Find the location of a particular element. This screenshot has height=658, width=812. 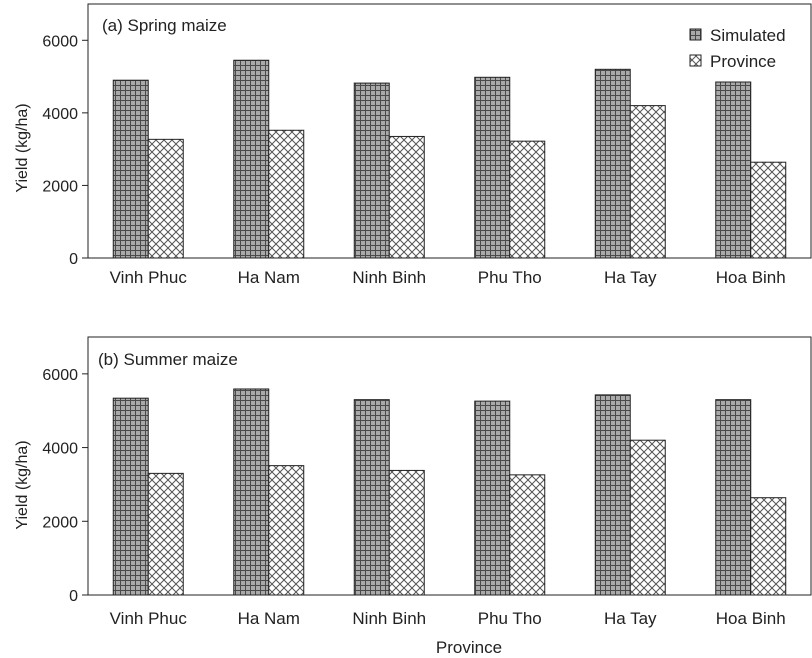

legend: Simulated Province is located at coordinates (737, 48).